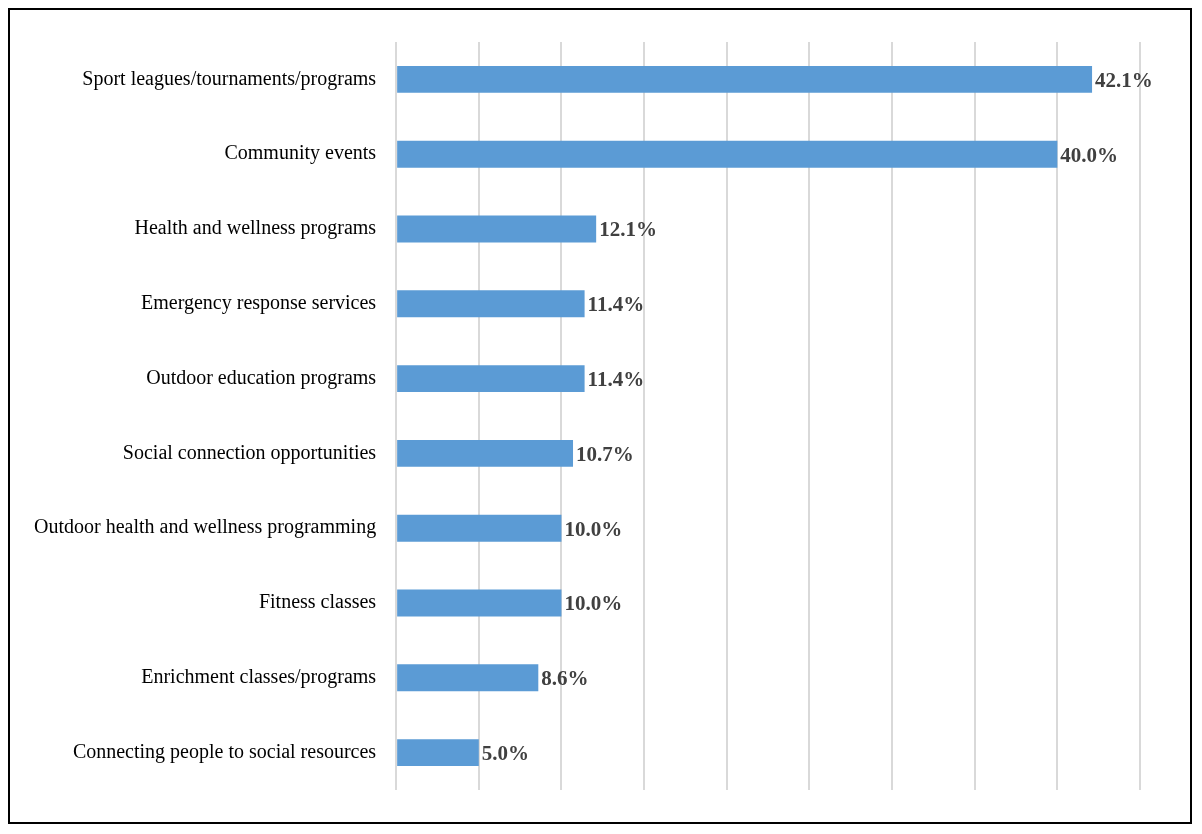  Describe the element at coordinates (1124, 79) in the screenshot. I see `data-label: 42.1%` at that location.